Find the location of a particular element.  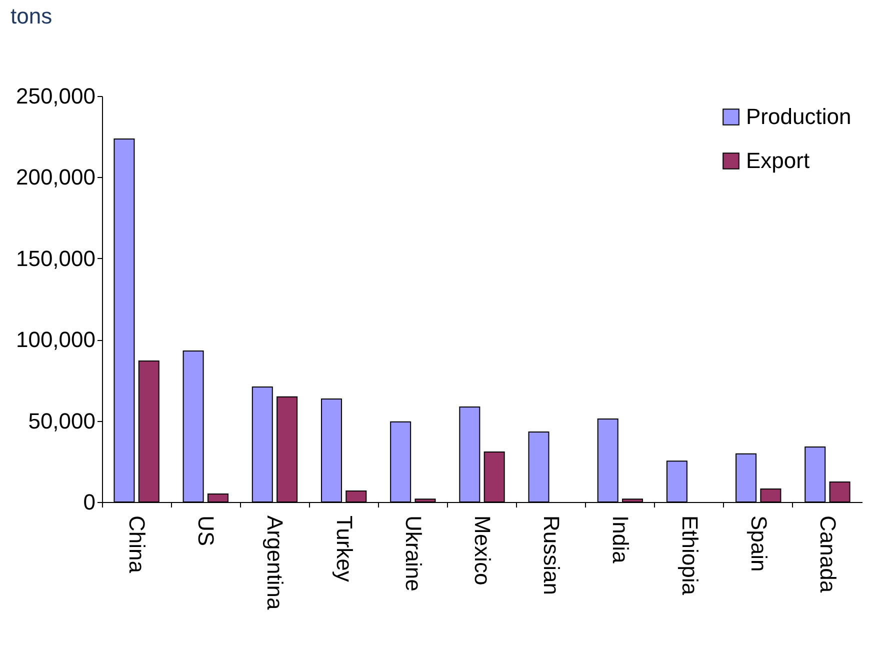

x-tick-label: Mexico is located at coordinates (482, 551).